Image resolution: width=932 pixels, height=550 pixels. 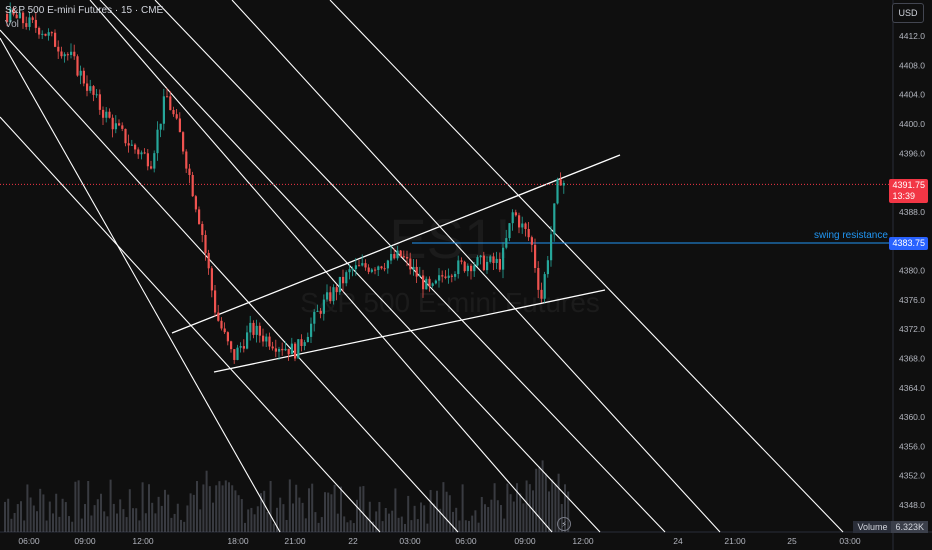 I want to click on lightning-icon: ⚡, so click(x=564, y=524).